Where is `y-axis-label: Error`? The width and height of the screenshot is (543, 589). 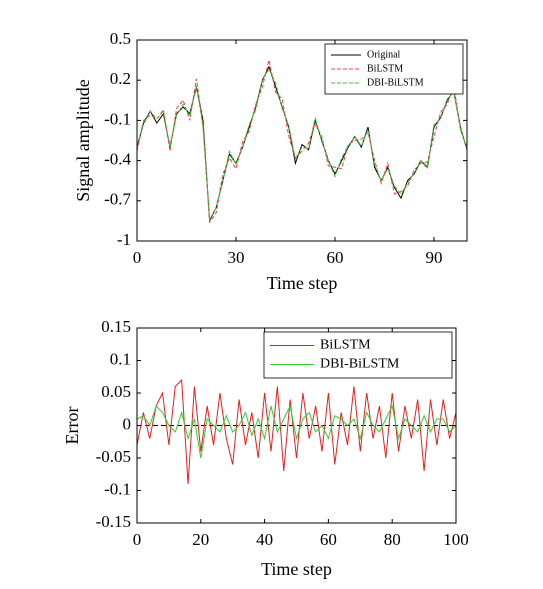 y-axis-label: Error is located at coordinates (72, 426).